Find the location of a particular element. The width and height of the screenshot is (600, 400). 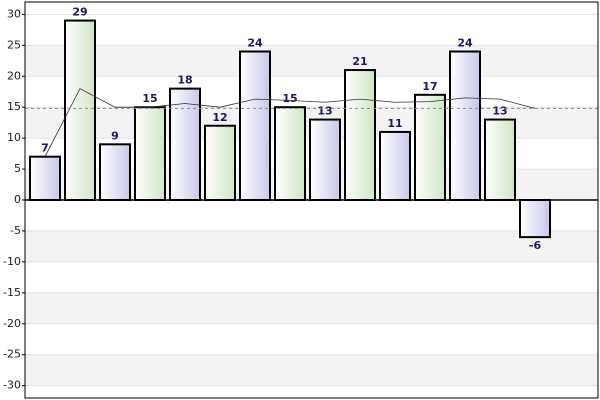

y-tick-label: -30 is located at coordinates (12, 385).